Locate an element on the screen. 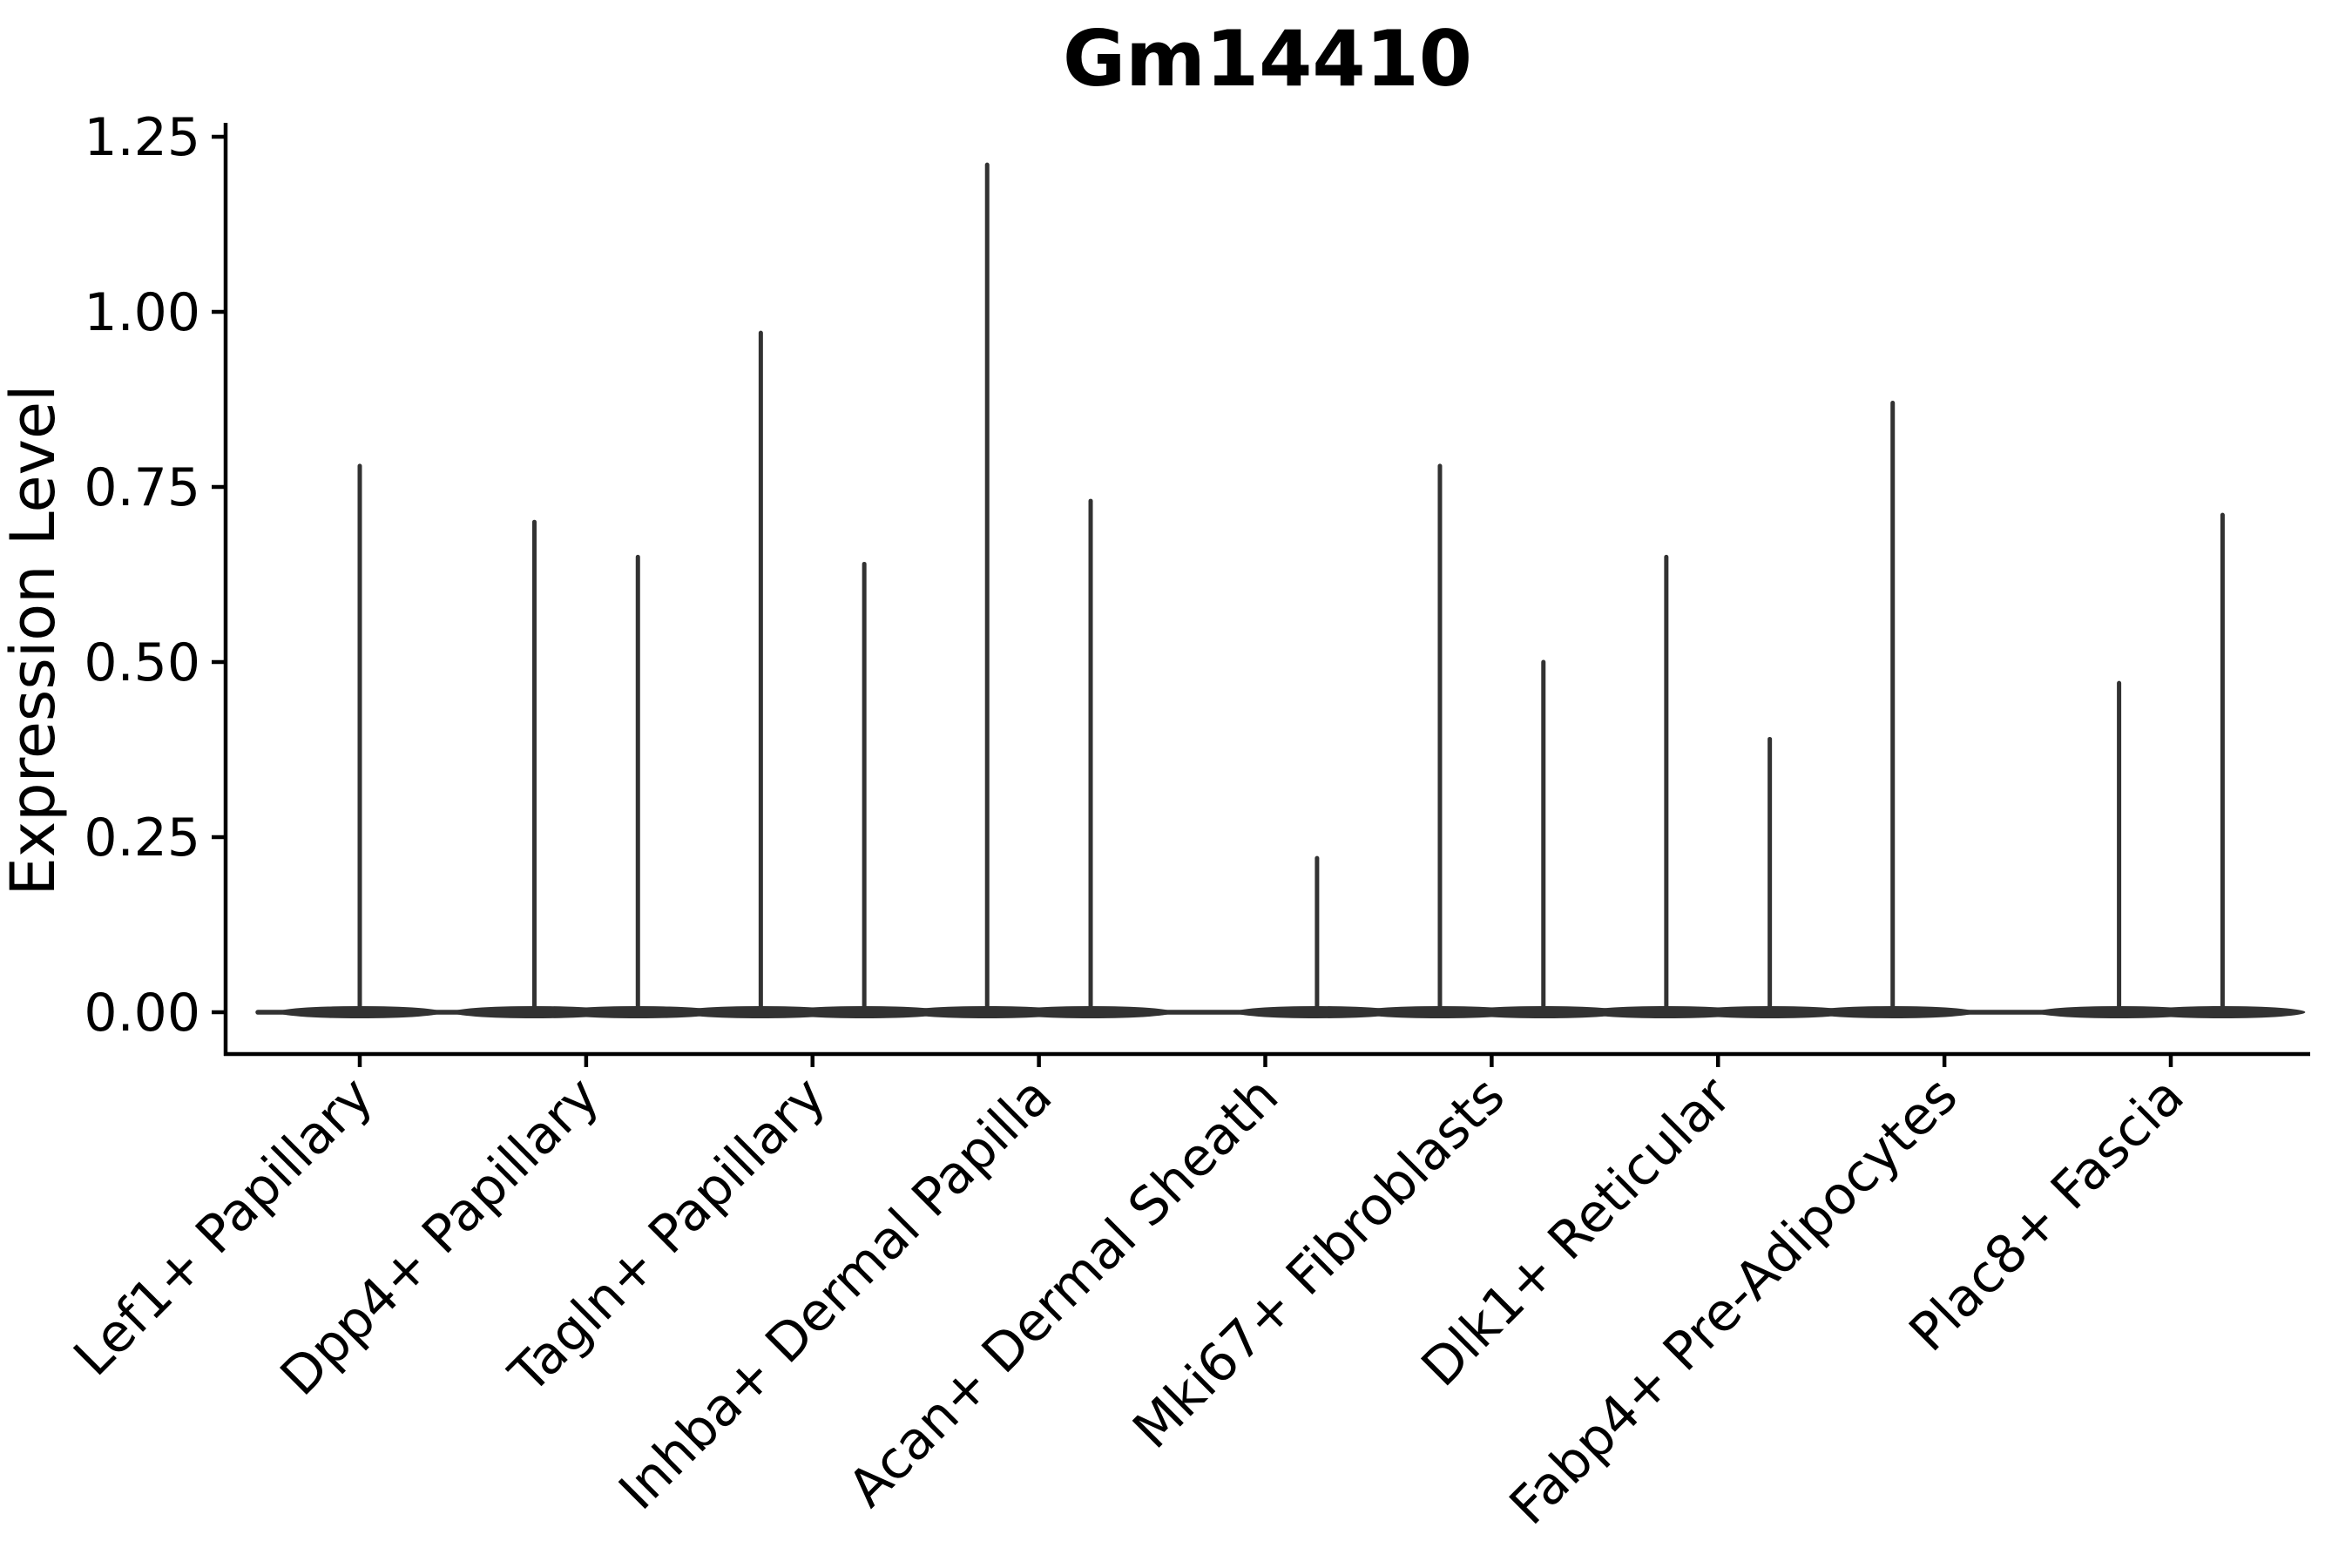  x-tick-label: Fabp4+ Pre-Adipocytes is located at coordinates (1734, 1301).